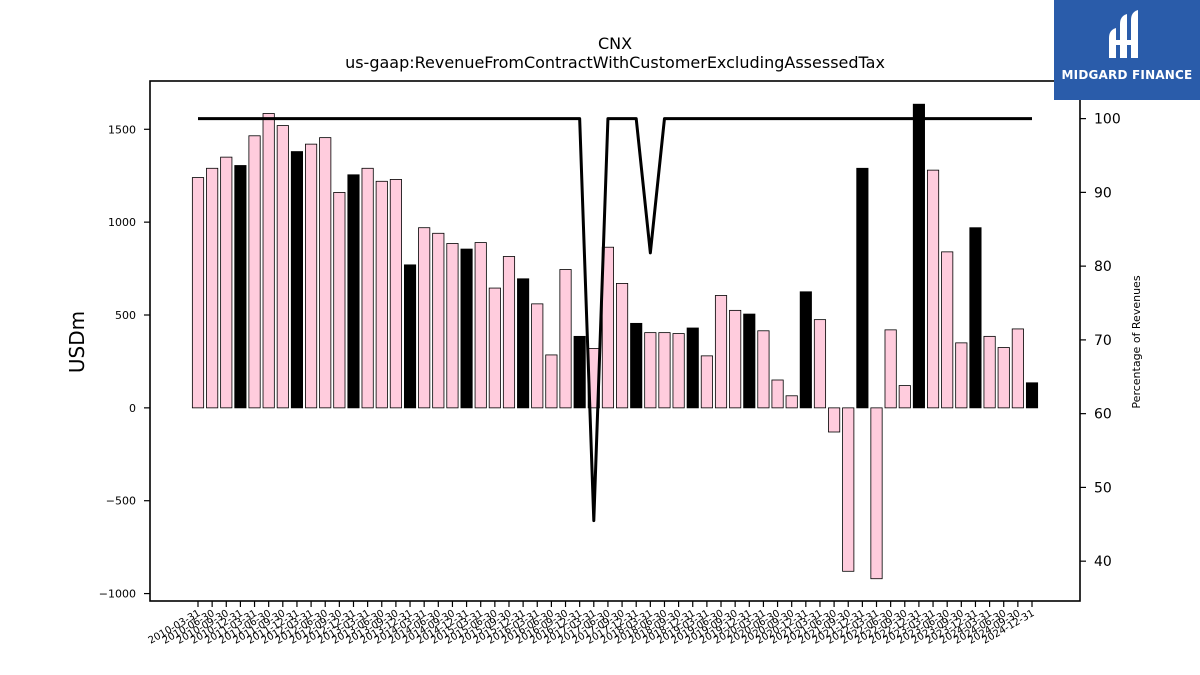 This screenshot has width=1200, height=675. Describe the element at coordinates (1103, 341) in the screenshot. I see `y2-tick-label: 70` at that location.